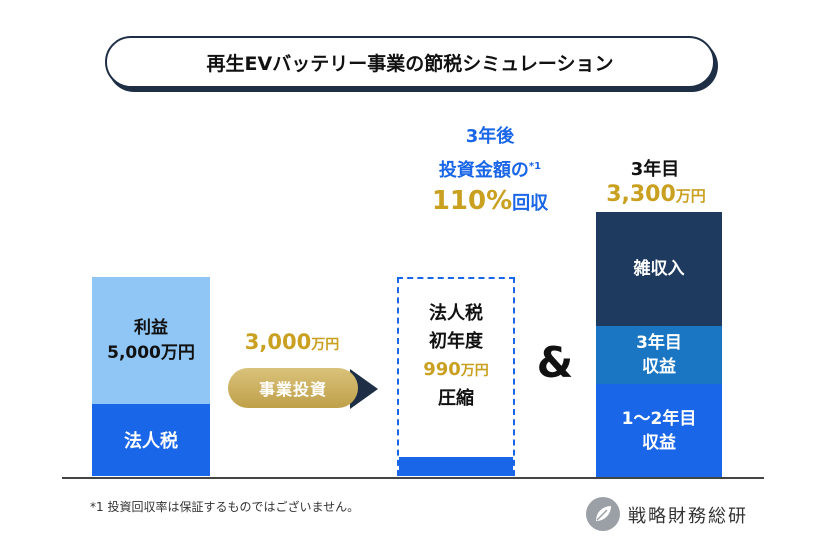  What do you see at coordinates (690, 196) in the screenshot?
I see `year3-amount-unit: 万円` at bounding box center [690, 196].